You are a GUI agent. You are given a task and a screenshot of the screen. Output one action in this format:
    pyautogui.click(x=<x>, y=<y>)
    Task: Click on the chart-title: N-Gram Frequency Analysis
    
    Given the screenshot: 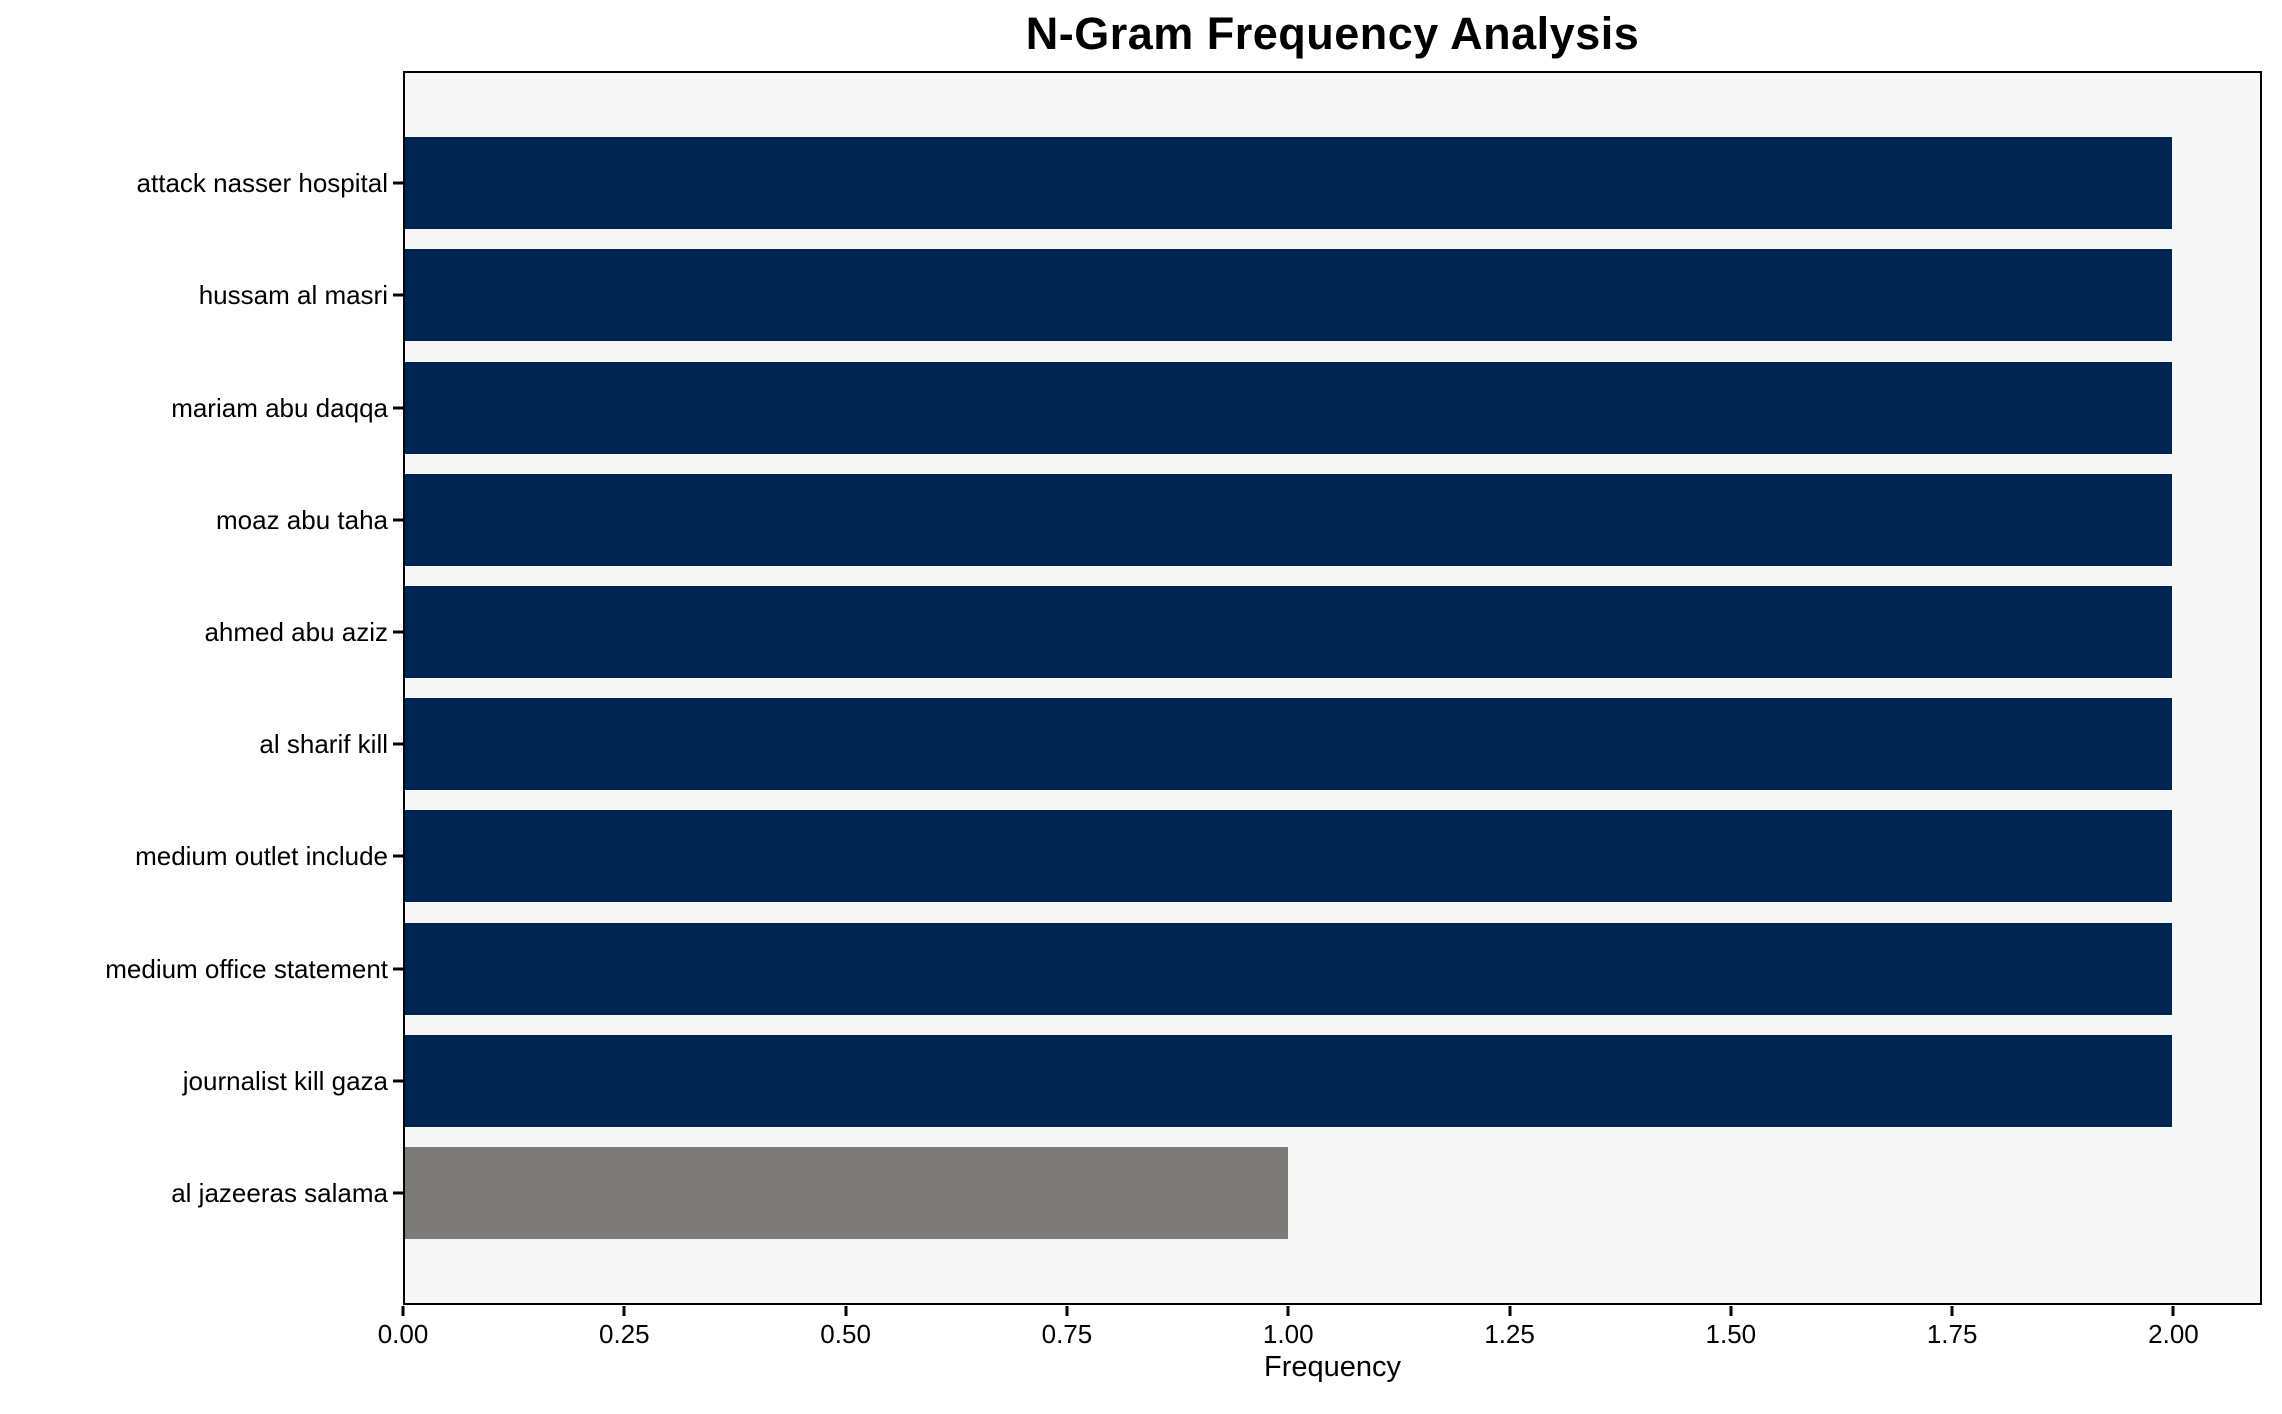 What is the action you would take?
    pyautogui.click(x=1332, y=33)
    